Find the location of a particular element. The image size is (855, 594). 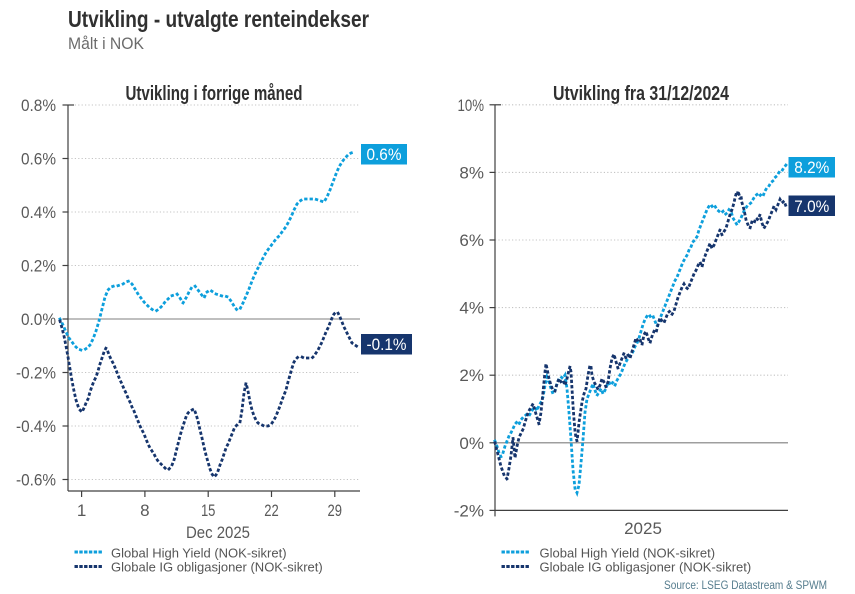

svg-text: 29 is located at coordinates (335, 510).